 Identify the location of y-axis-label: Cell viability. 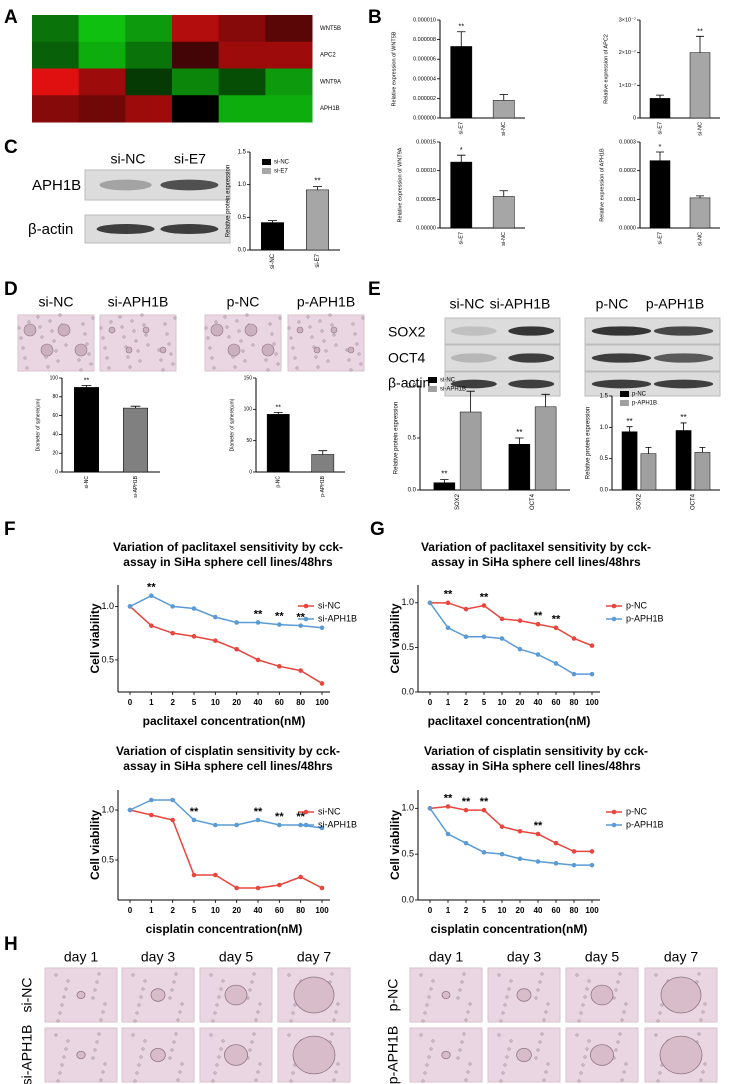
(95, 638).